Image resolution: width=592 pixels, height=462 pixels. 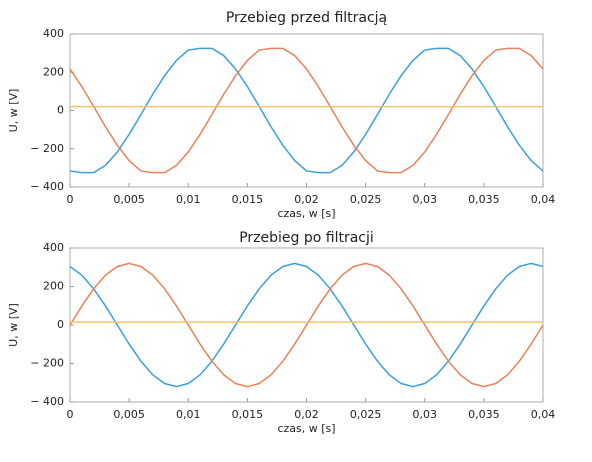 What do you see at coordinates (306, 18) in the screenshot?
I see `chart-title: Przebieg przed filtracją` at bounding box center [306, 18].